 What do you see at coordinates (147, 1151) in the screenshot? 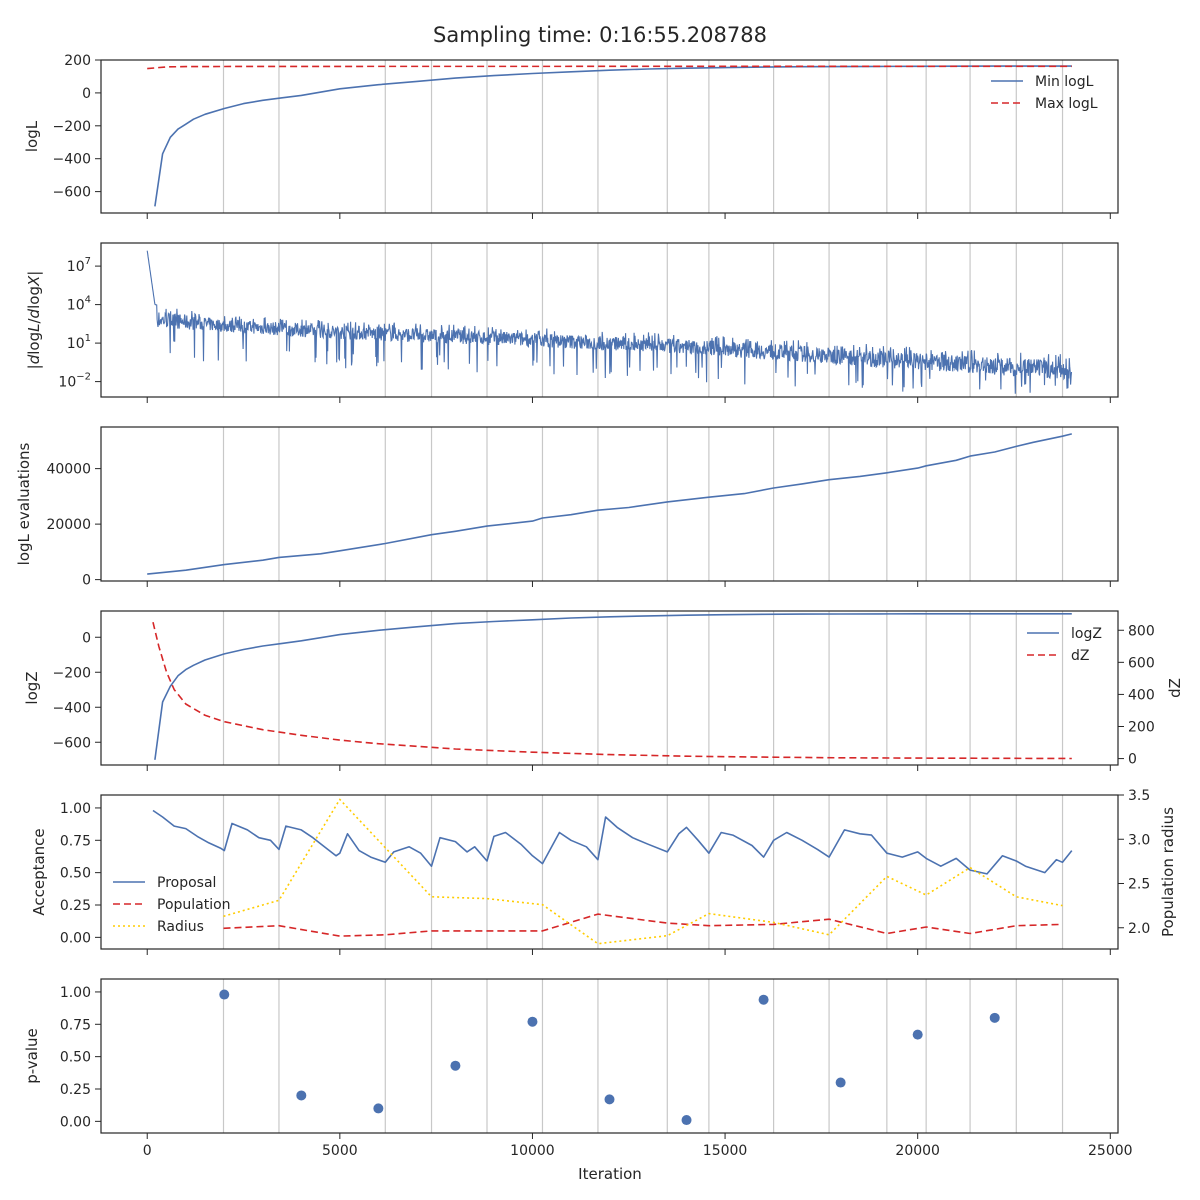
I see `x-tick-label: 0` at bounding box center [147, 1151].